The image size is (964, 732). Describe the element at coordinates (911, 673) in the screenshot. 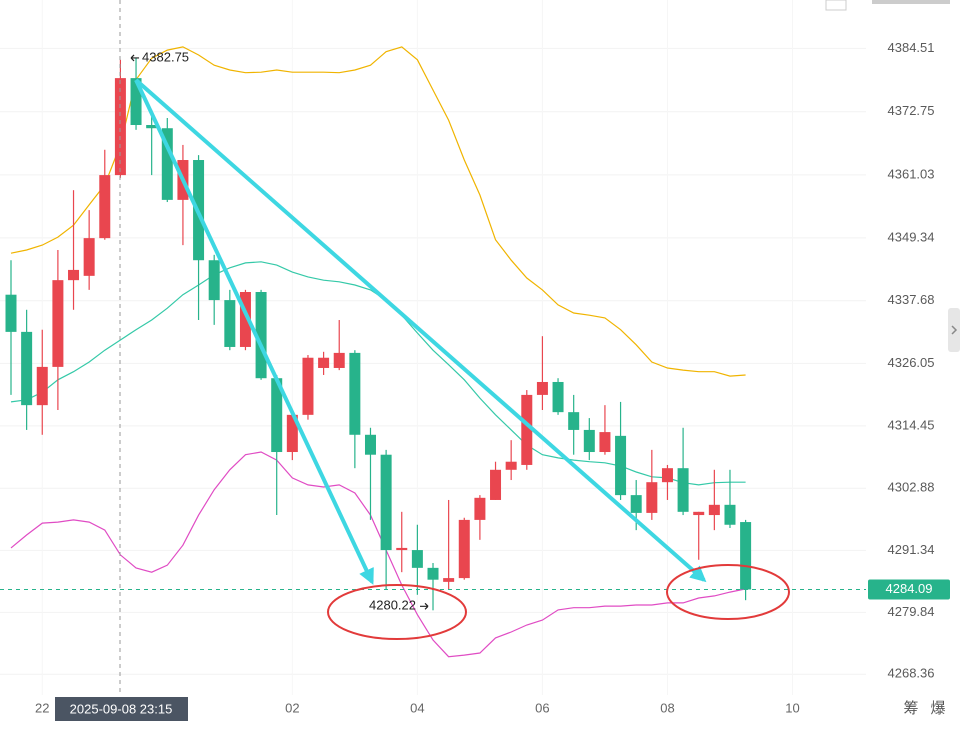

I see `y-tick-label: 4268.36` at that location.